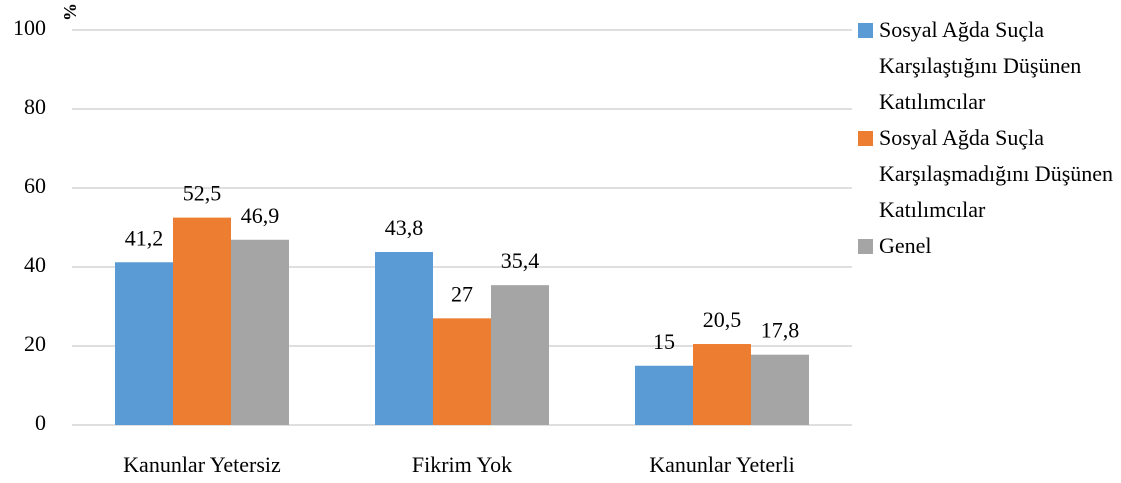 This screenshot has height=483, width=1121. I want to click on data-label: 20,5, so click(722, 319).